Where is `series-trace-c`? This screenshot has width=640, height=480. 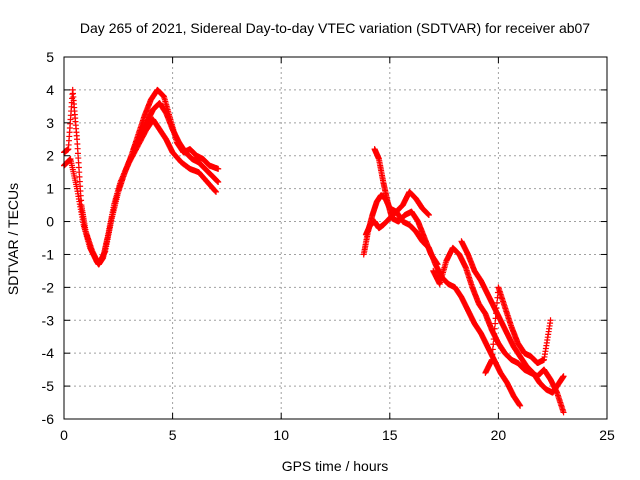 series-trace-c is located at coordinates (176, 143).